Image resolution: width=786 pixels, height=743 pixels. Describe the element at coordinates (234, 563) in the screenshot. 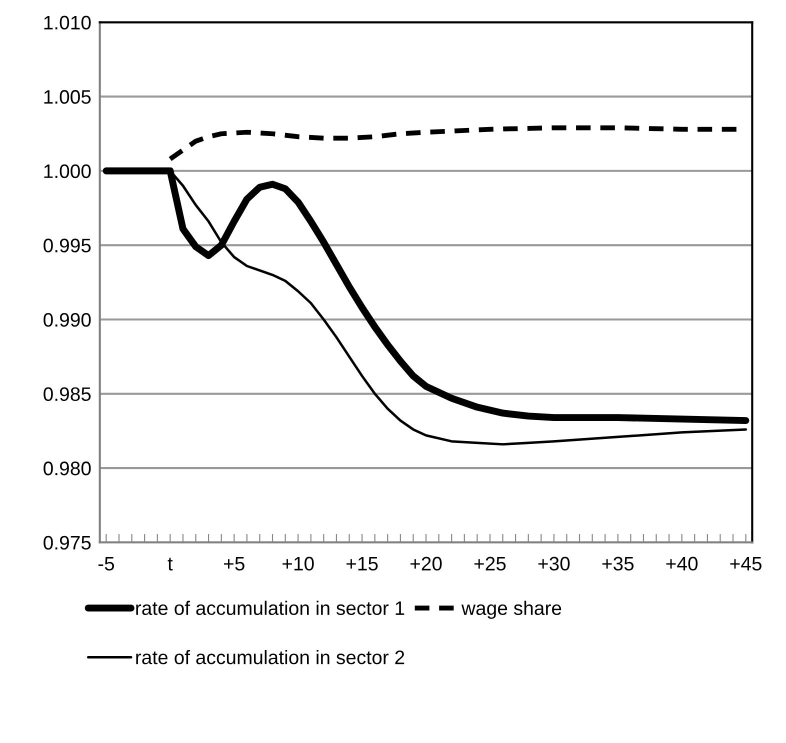

I see `x-tick-label: +5` at that location.